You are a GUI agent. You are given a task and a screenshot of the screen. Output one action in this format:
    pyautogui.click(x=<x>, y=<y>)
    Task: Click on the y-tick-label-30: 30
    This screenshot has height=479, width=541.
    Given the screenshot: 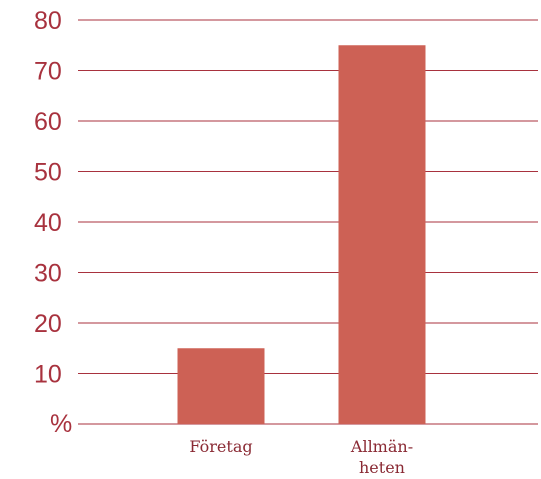 What is the action you would take?
    pyautogui.click(x=48, y=274)
    